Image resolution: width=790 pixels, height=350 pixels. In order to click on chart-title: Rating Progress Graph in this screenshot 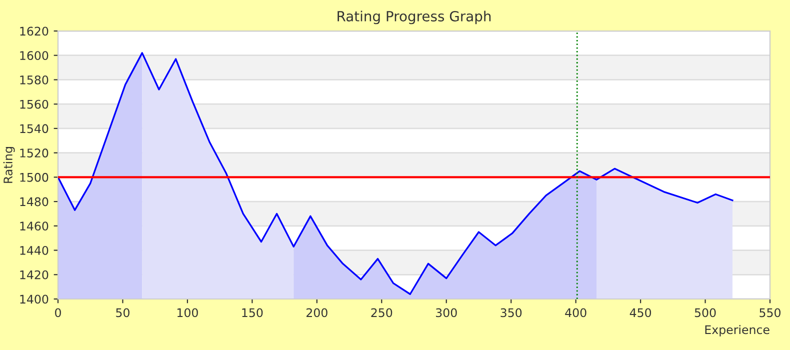, I will do `click(414, 17)`.